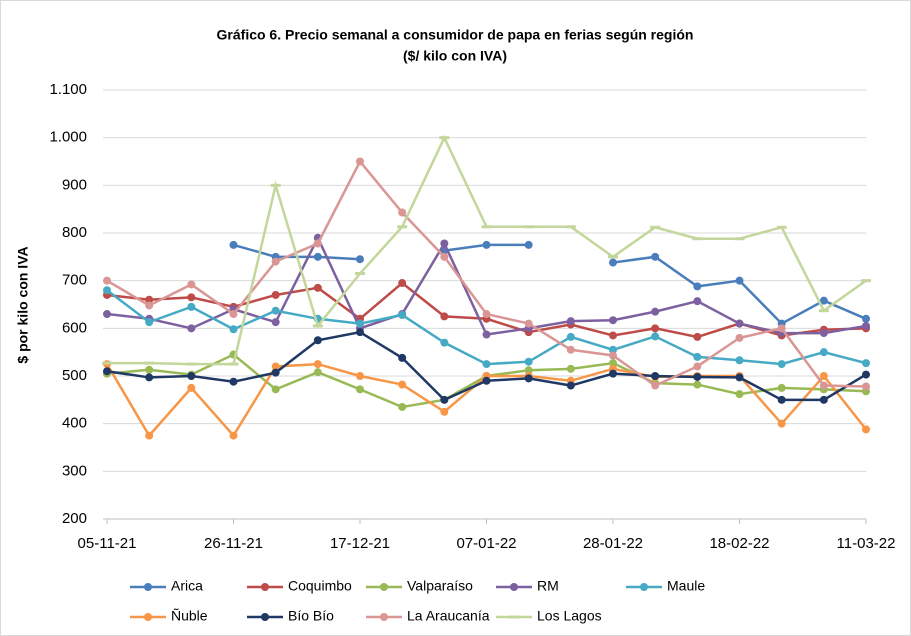 The image size is (911, 636). I want to click on x-tick-label: 26-11-21, so click(233, 543).